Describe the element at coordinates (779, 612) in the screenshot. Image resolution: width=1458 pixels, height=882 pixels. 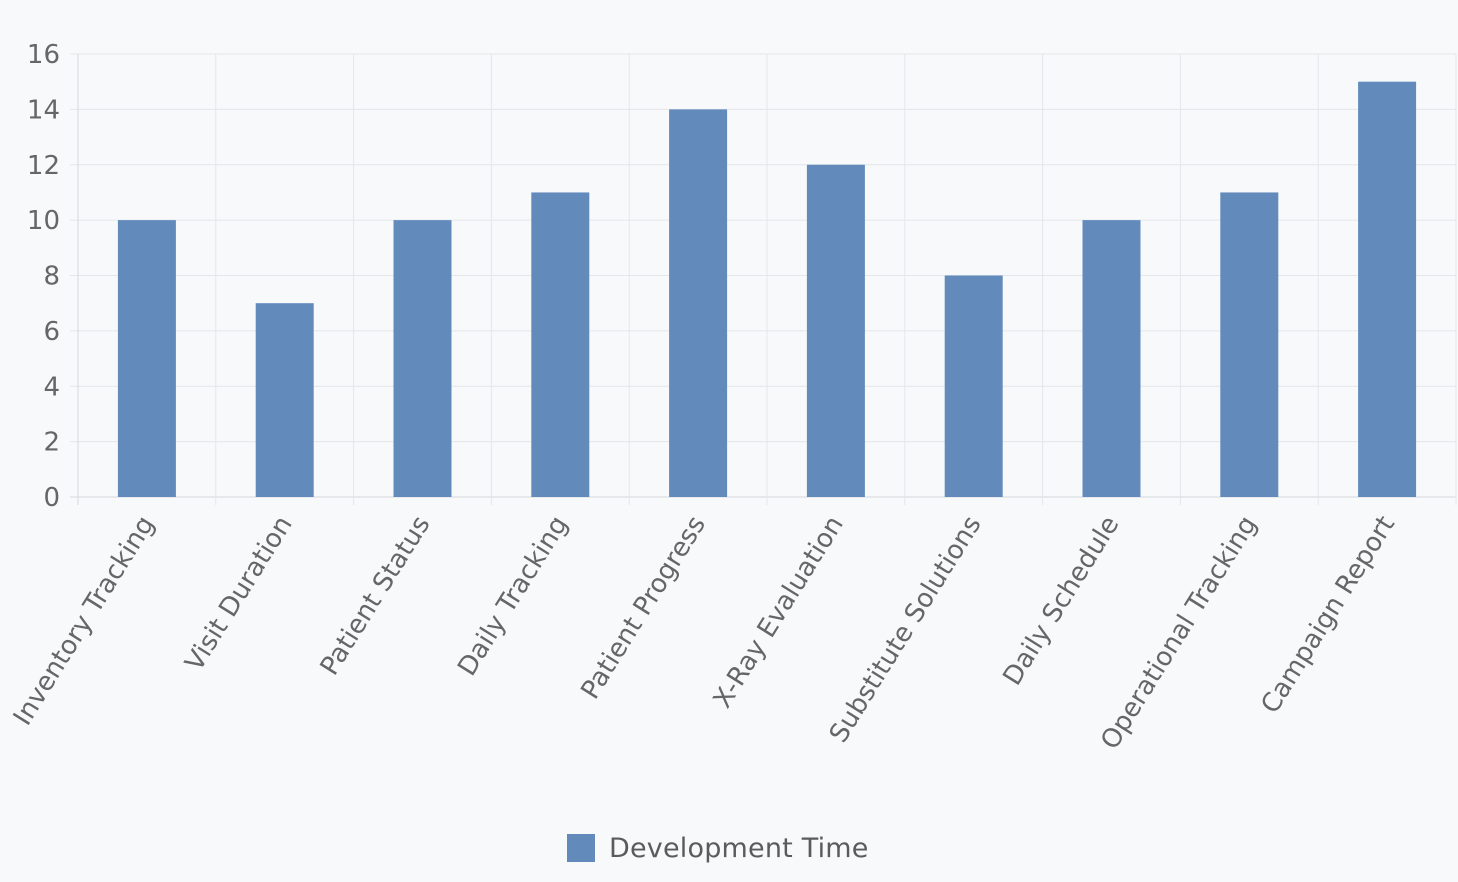
I see `x-tick-label: X-Ray Evaluation` at that location.